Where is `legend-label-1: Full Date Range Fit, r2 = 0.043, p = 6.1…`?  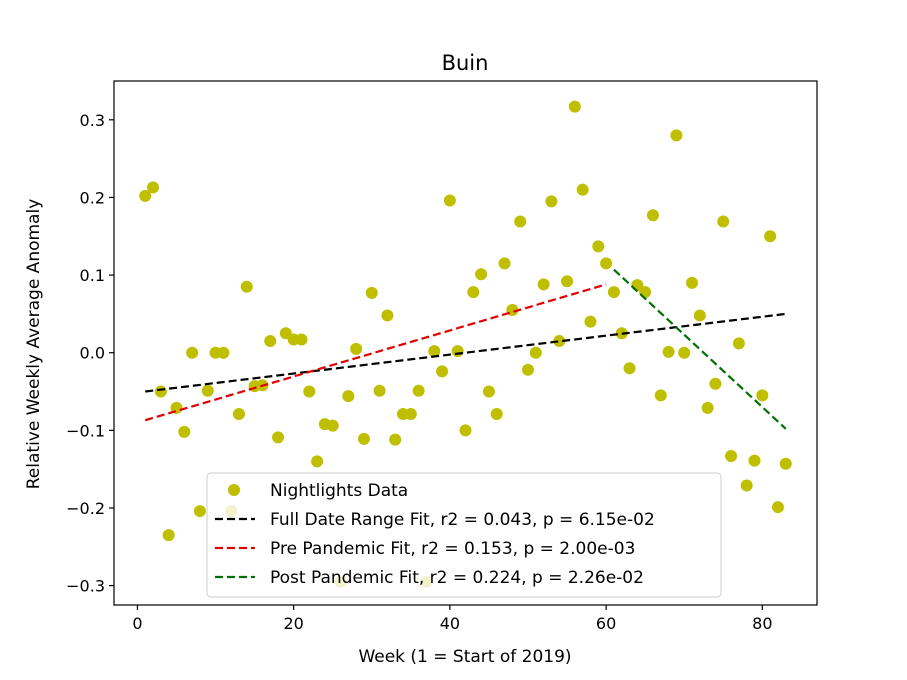 legend-label-1: Full Date Range Fit, r2 = 0.043, p = 6.1… is located at coordinates (462, 520).